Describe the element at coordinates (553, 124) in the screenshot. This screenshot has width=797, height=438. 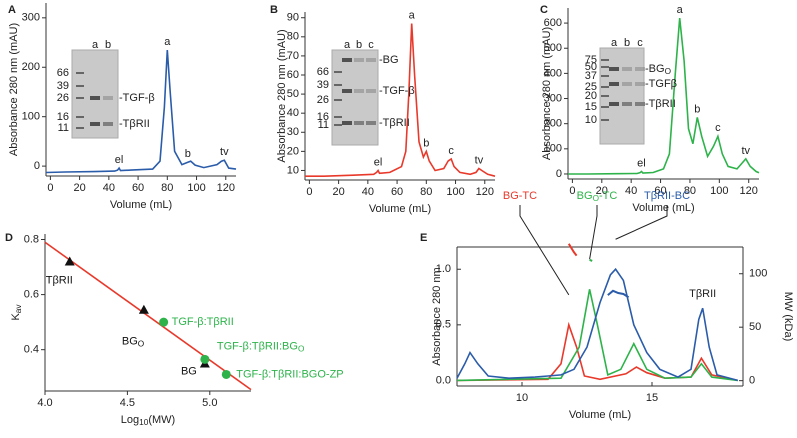
I see `y-tick-label: 200` at that location.